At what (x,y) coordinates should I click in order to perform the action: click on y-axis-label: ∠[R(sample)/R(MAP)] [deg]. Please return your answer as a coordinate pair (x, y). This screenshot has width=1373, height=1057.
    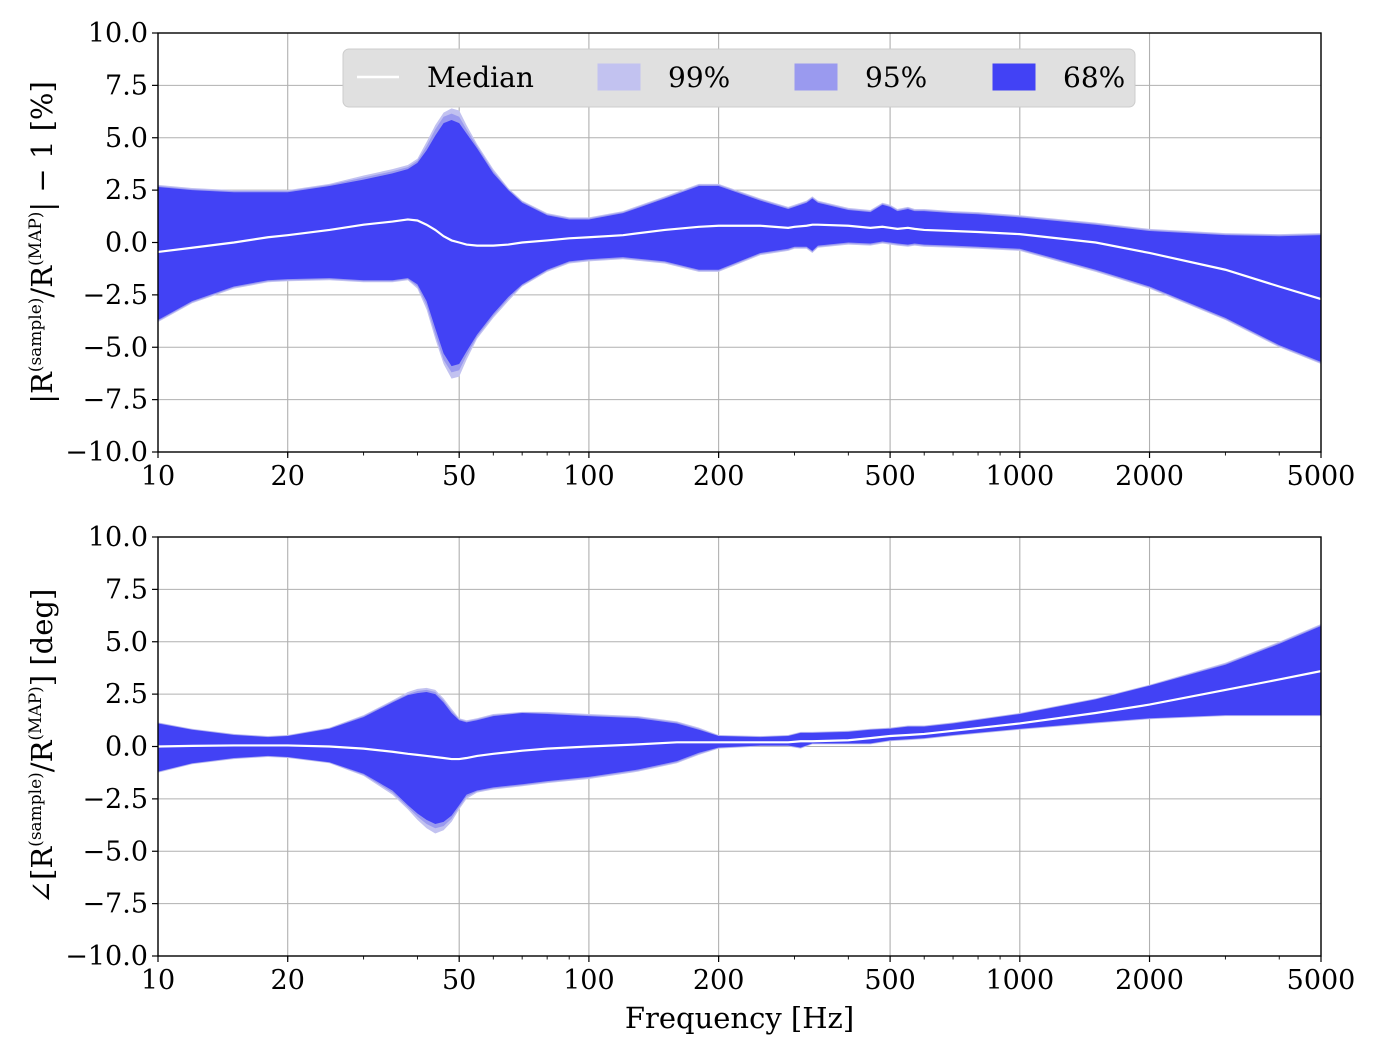
    Looking at the image, I should click on (42, 747).